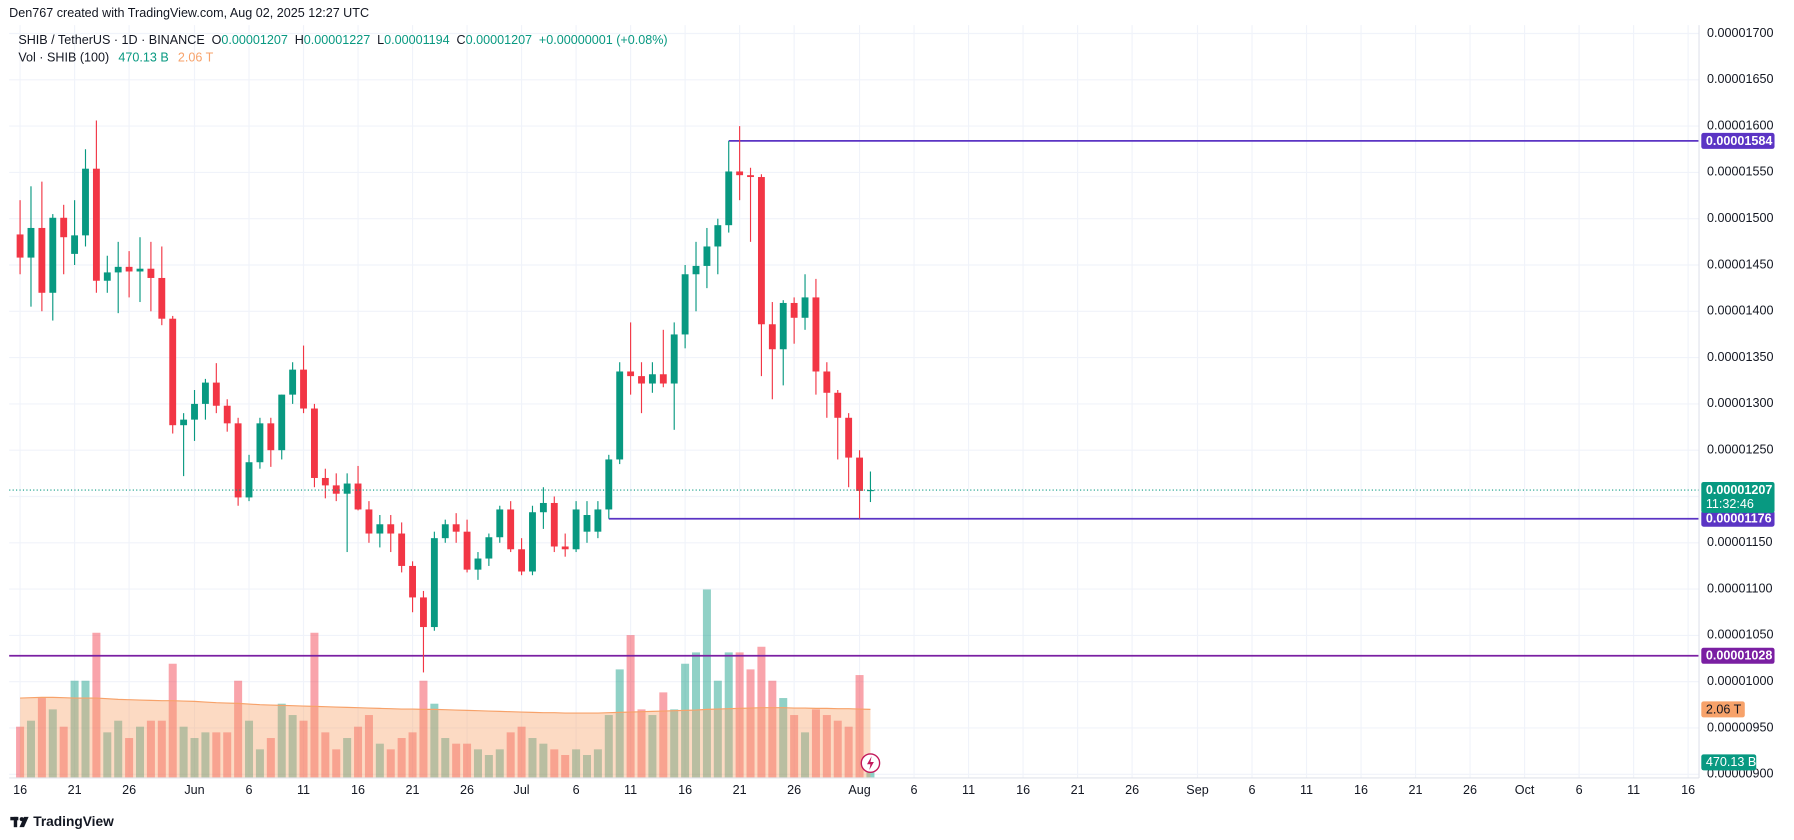  What do you see at coordinates (143, 58) in the screenshot?
I see `volume-value: 470.13 B` at bounding box center [143, 58].